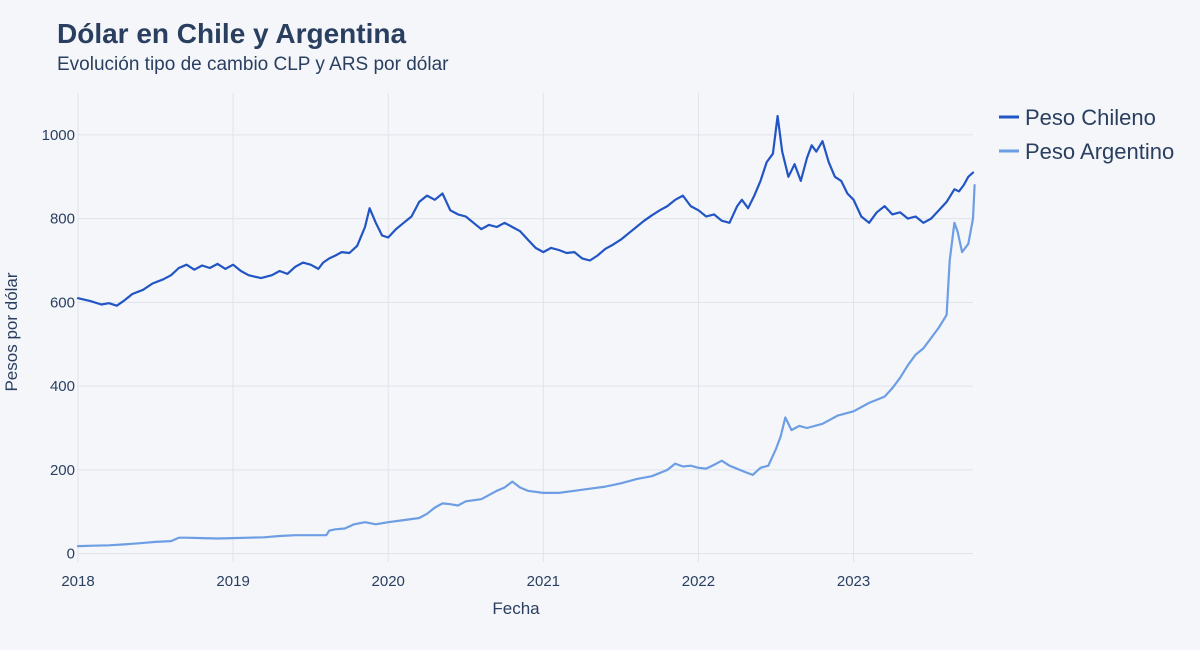 The image size is (1200, 650). Describe the element at coordinates (388, 581) in the screenshot. I see `x-tick-label: 2020` at that location.